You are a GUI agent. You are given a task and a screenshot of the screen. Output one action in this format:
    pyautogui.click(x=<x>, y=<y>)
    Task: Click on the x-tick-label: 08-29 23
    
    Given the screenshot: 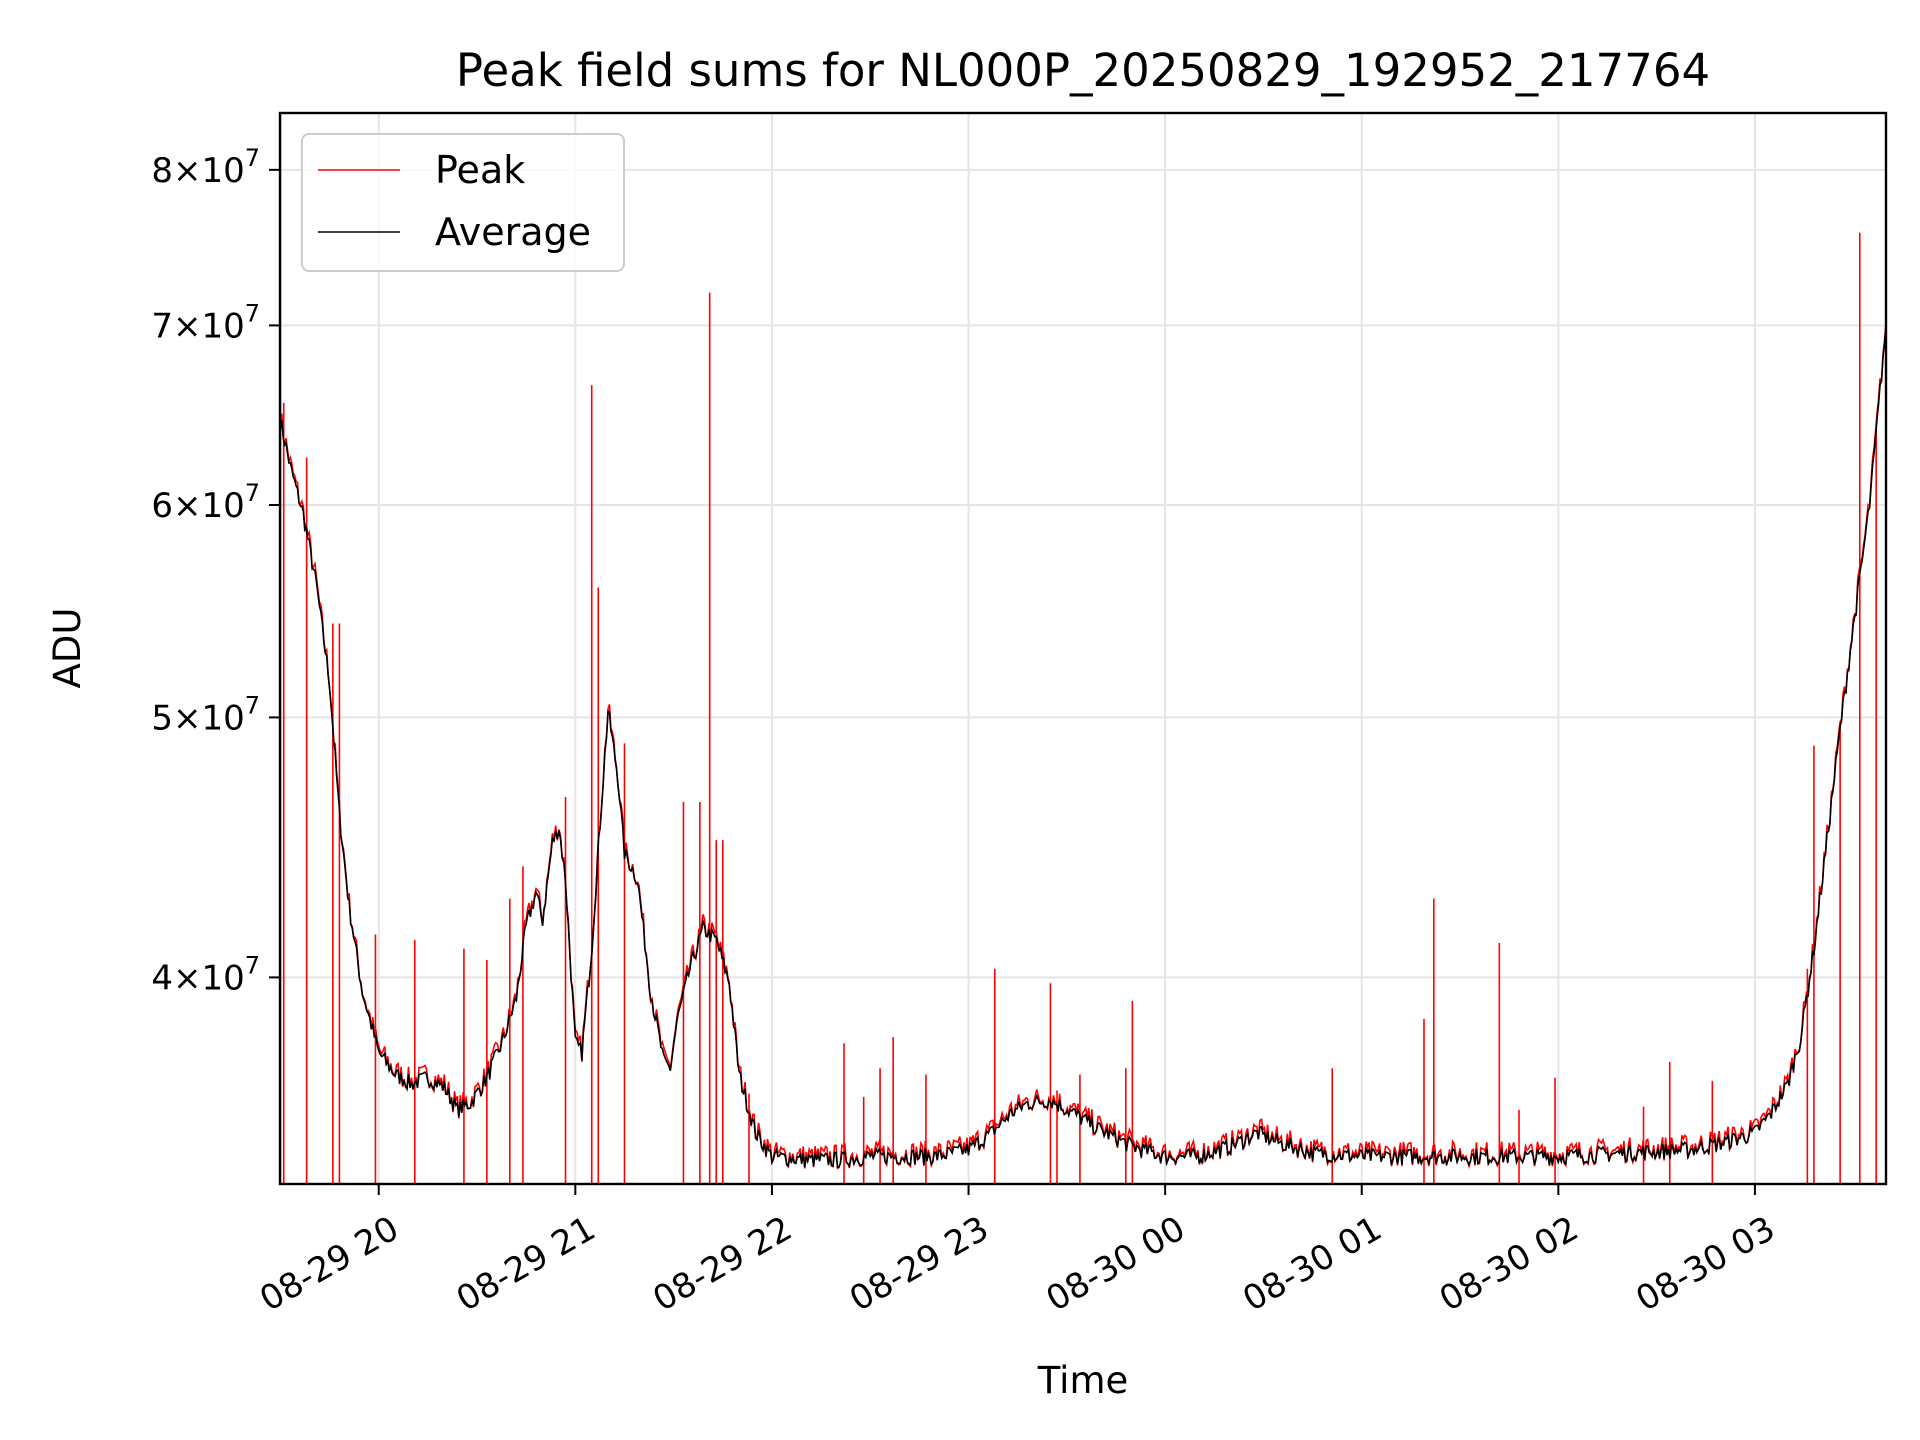 What is the action you would take?
    pyautogui.click(x=919, y=1264)
    